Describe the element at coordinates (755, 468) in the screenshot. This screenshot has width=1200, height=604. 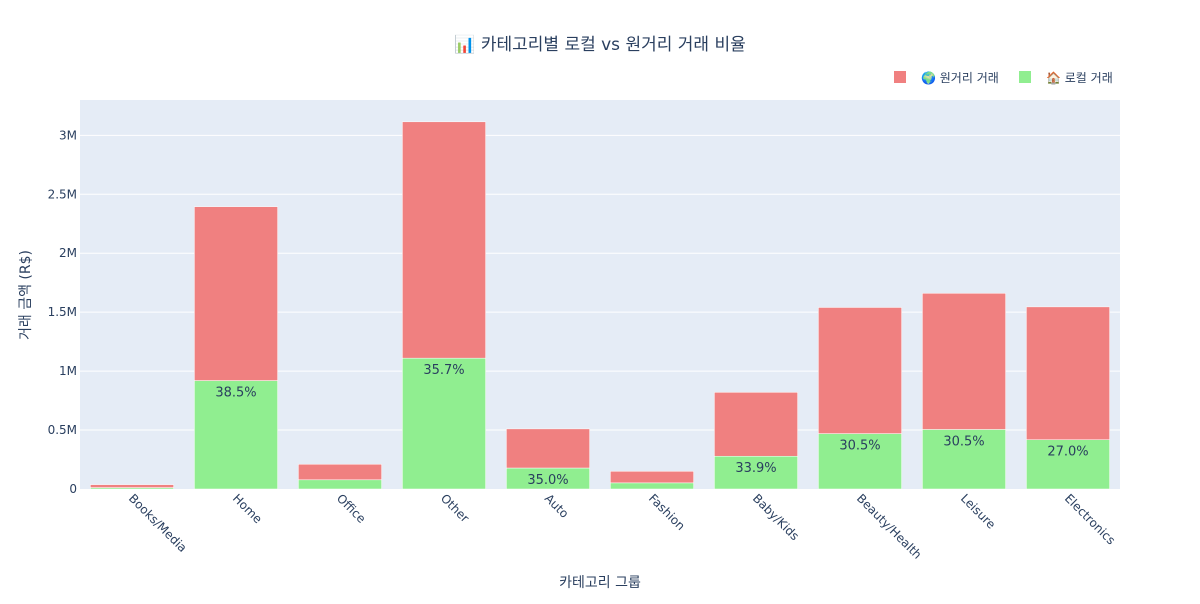
I see `bar-value-label: 33.9%` at that location.